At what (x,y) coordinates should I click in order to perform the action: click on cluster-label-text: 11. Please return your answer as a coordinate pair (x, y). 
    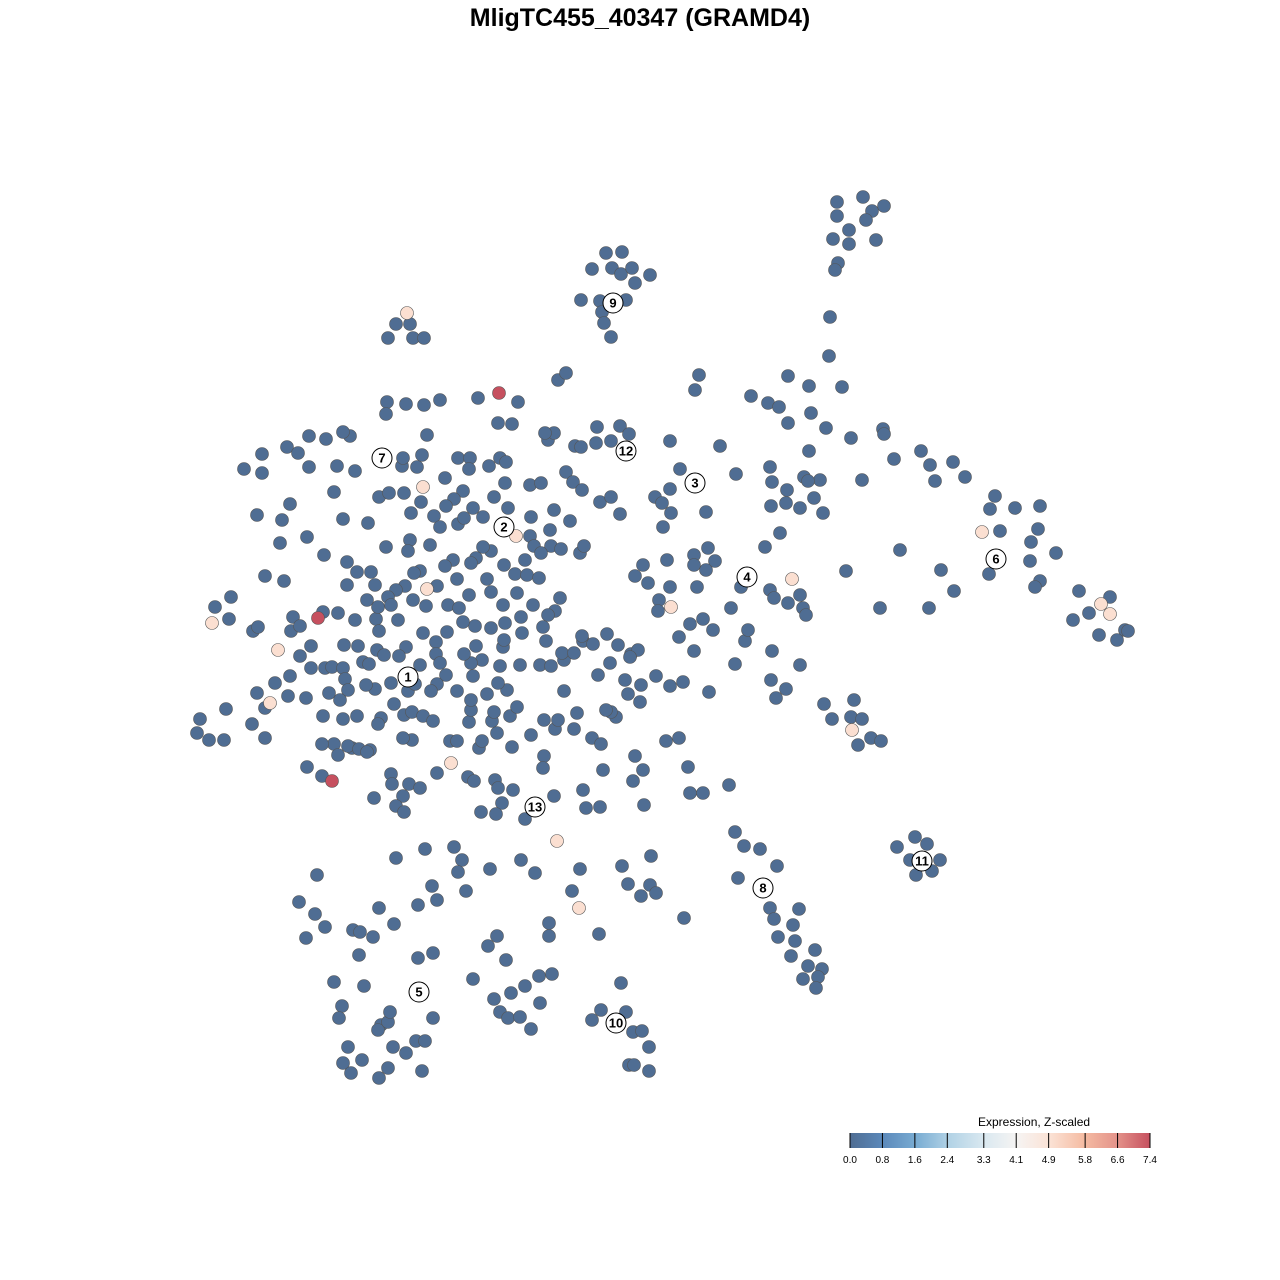
    Looking at the image, I should click on (922, 861).